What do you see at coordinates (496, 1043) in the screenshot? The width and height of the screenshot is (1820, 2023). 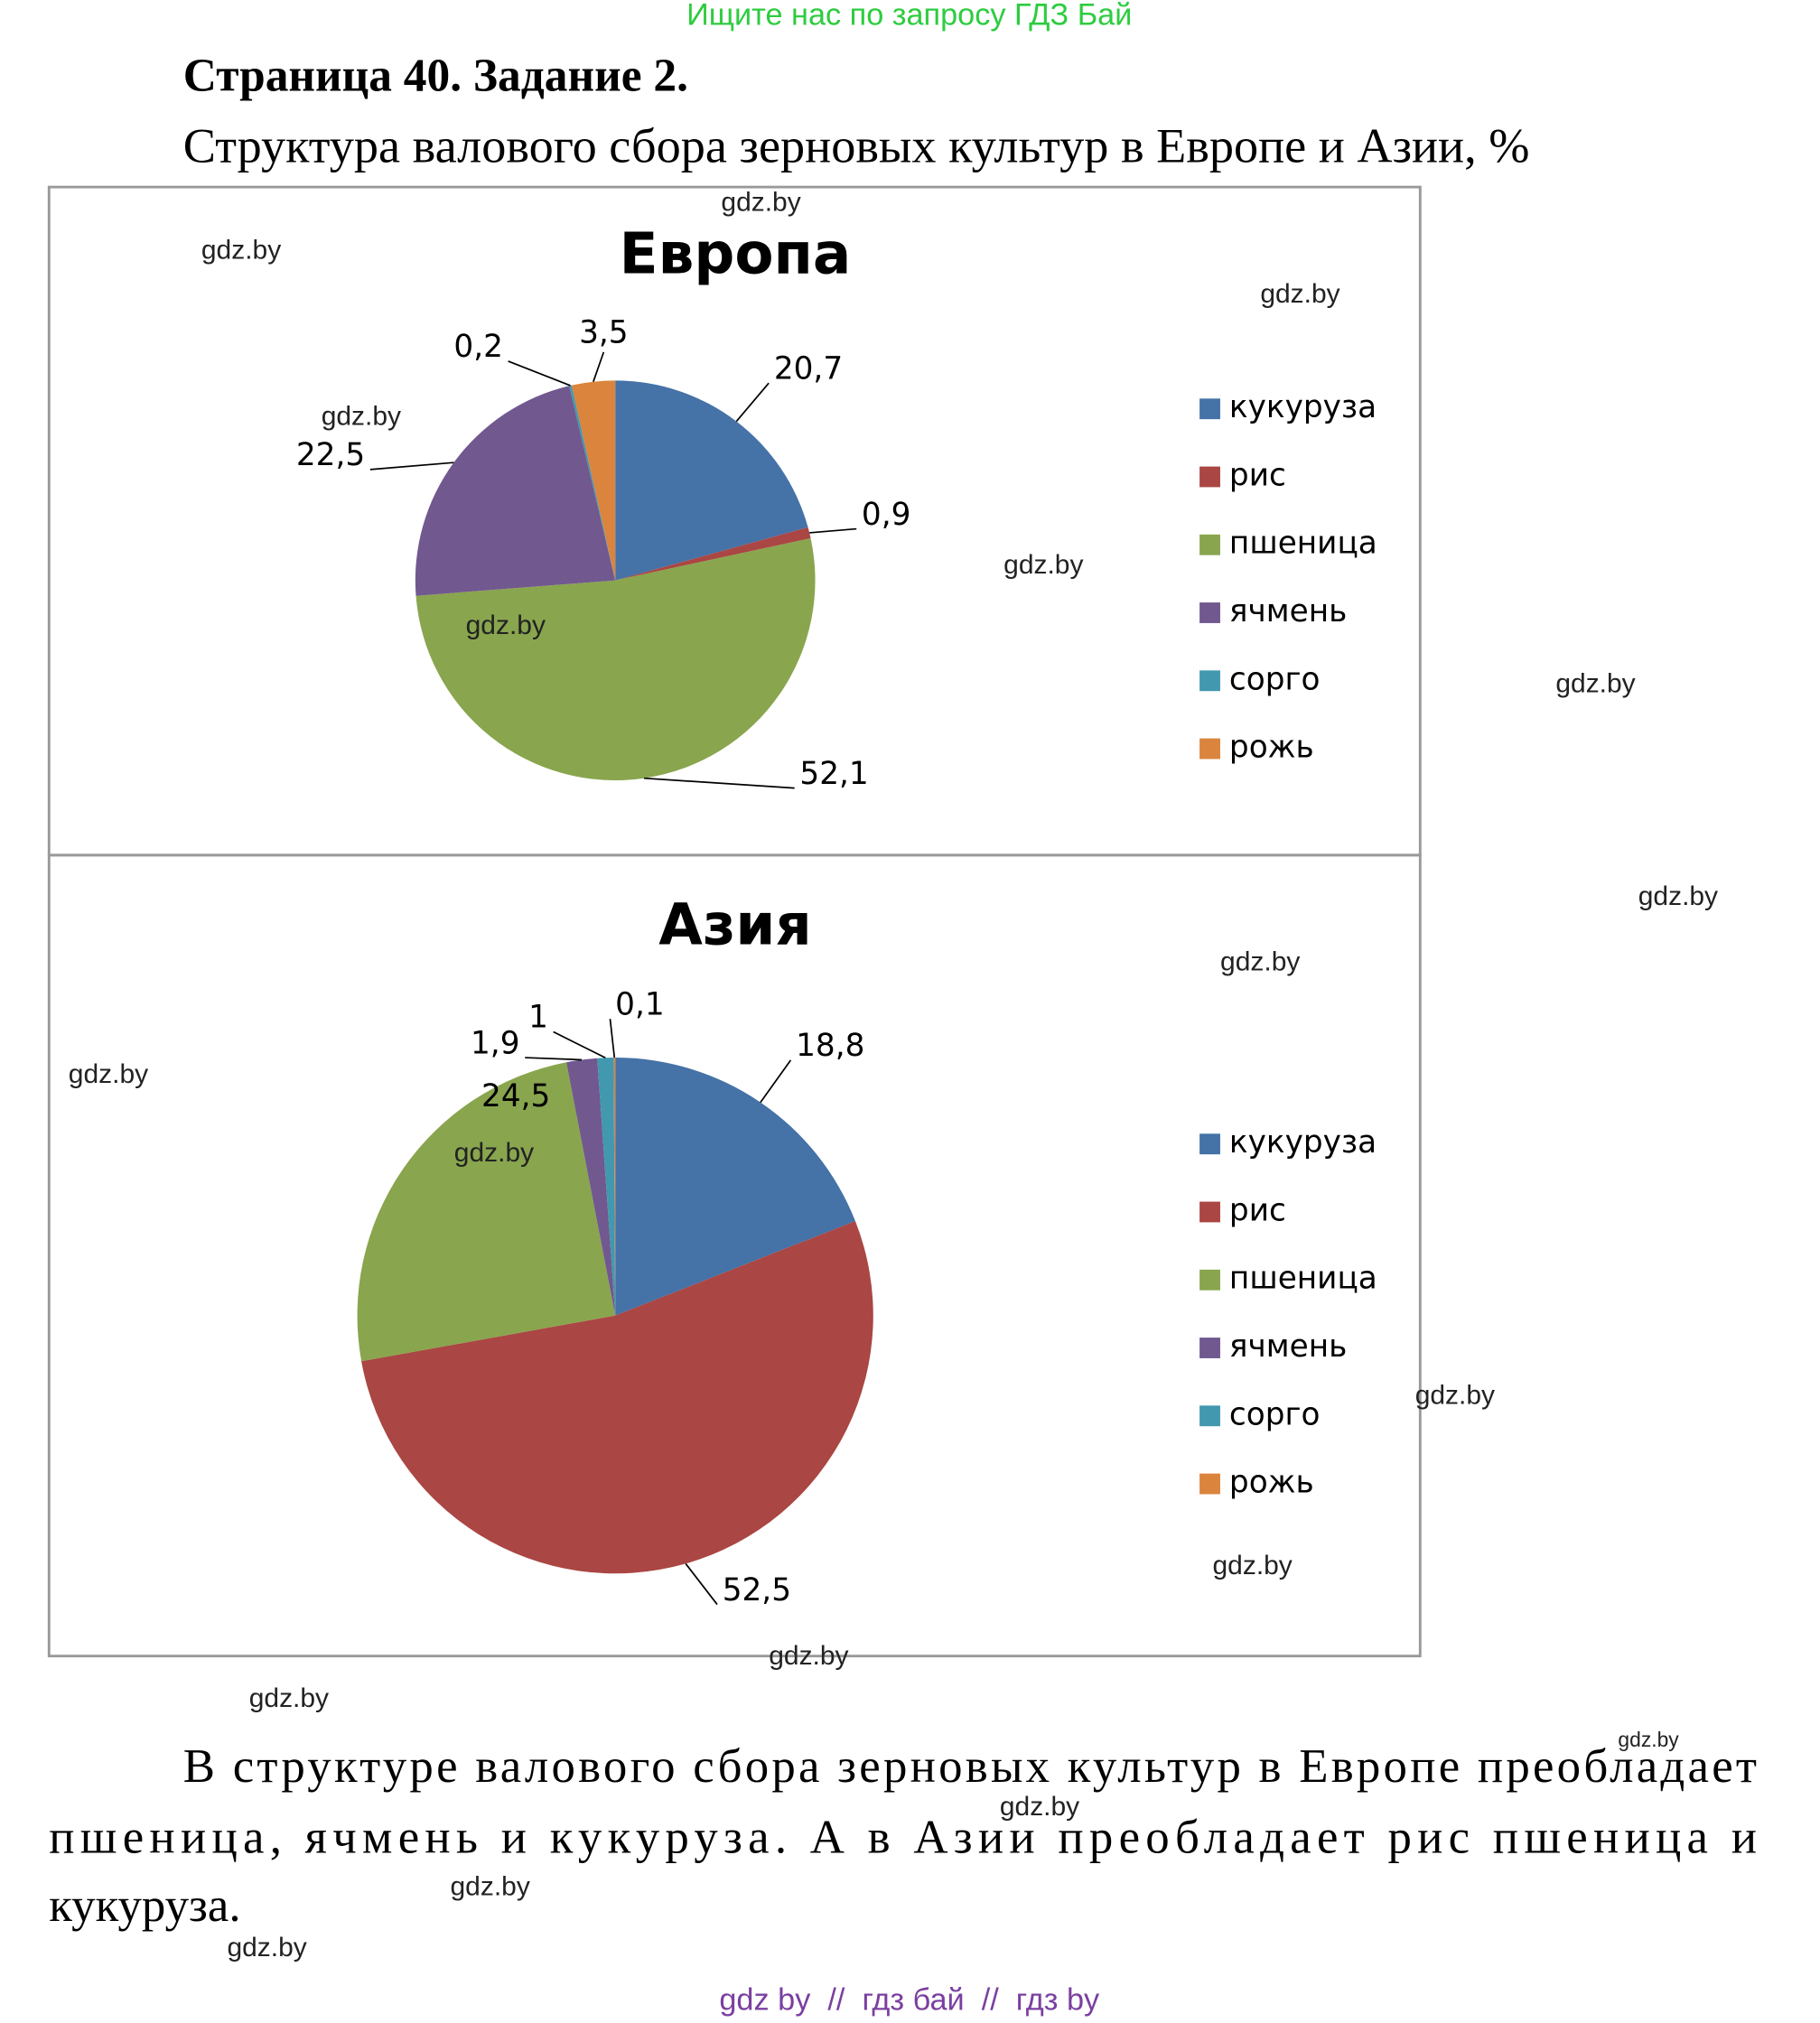 I see `data-label: 1,9` at bounding box center [496, 1043].